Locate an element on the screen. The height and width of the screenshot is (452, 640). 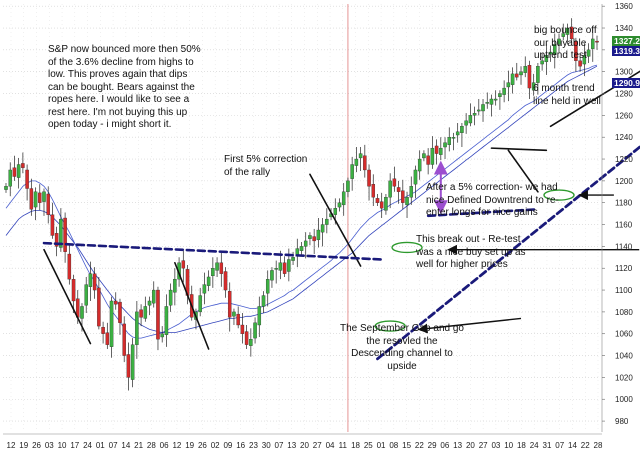
x-tick-label: 16 is located at coordinates (240, 445).